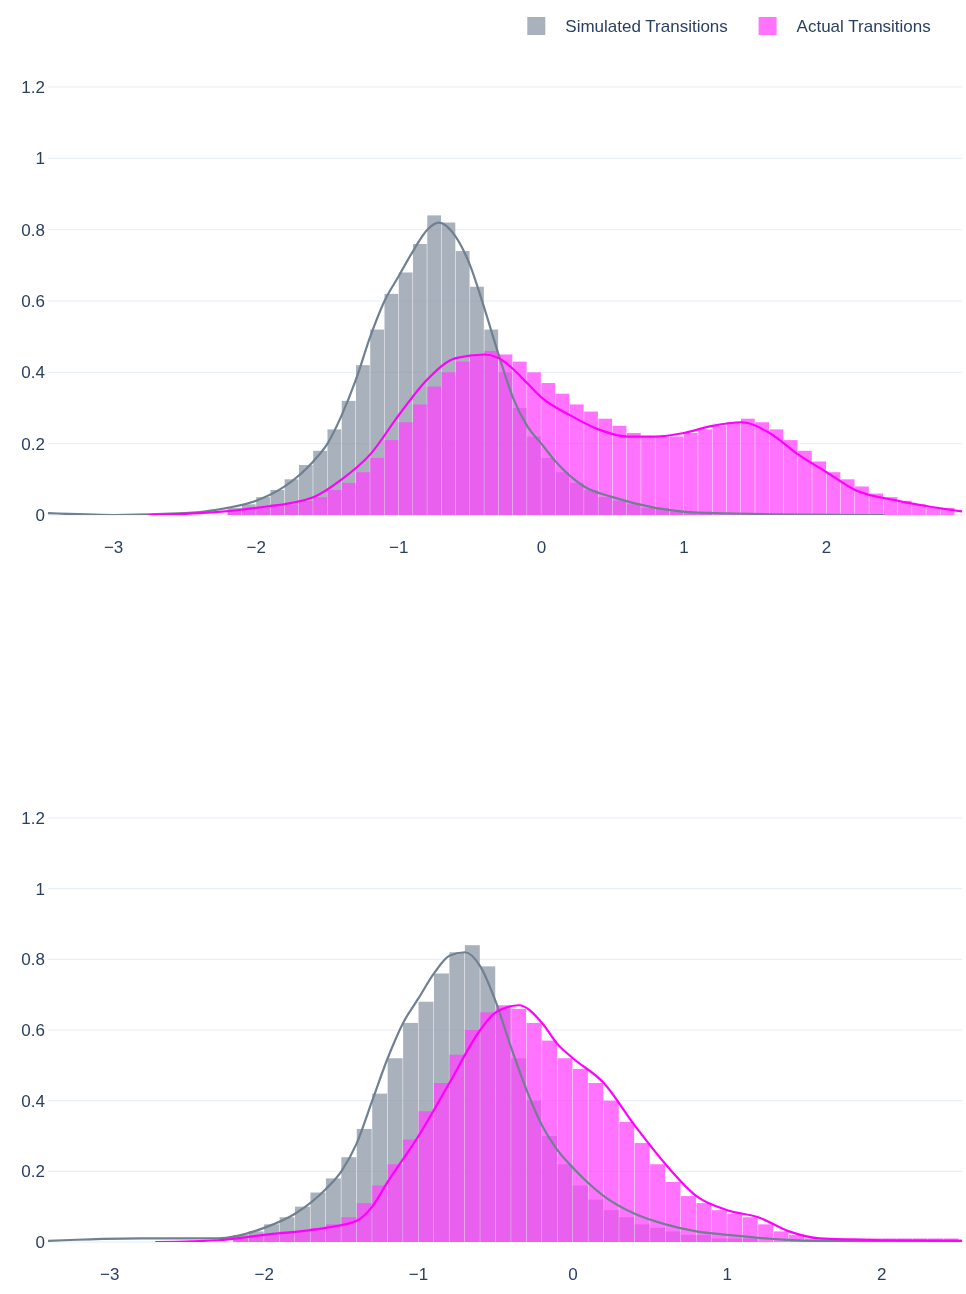  What do you see at coordinates (863, 26) in the screenshot?
I see `legend-label: Actual Transitions` at bounding box center [863, 26].